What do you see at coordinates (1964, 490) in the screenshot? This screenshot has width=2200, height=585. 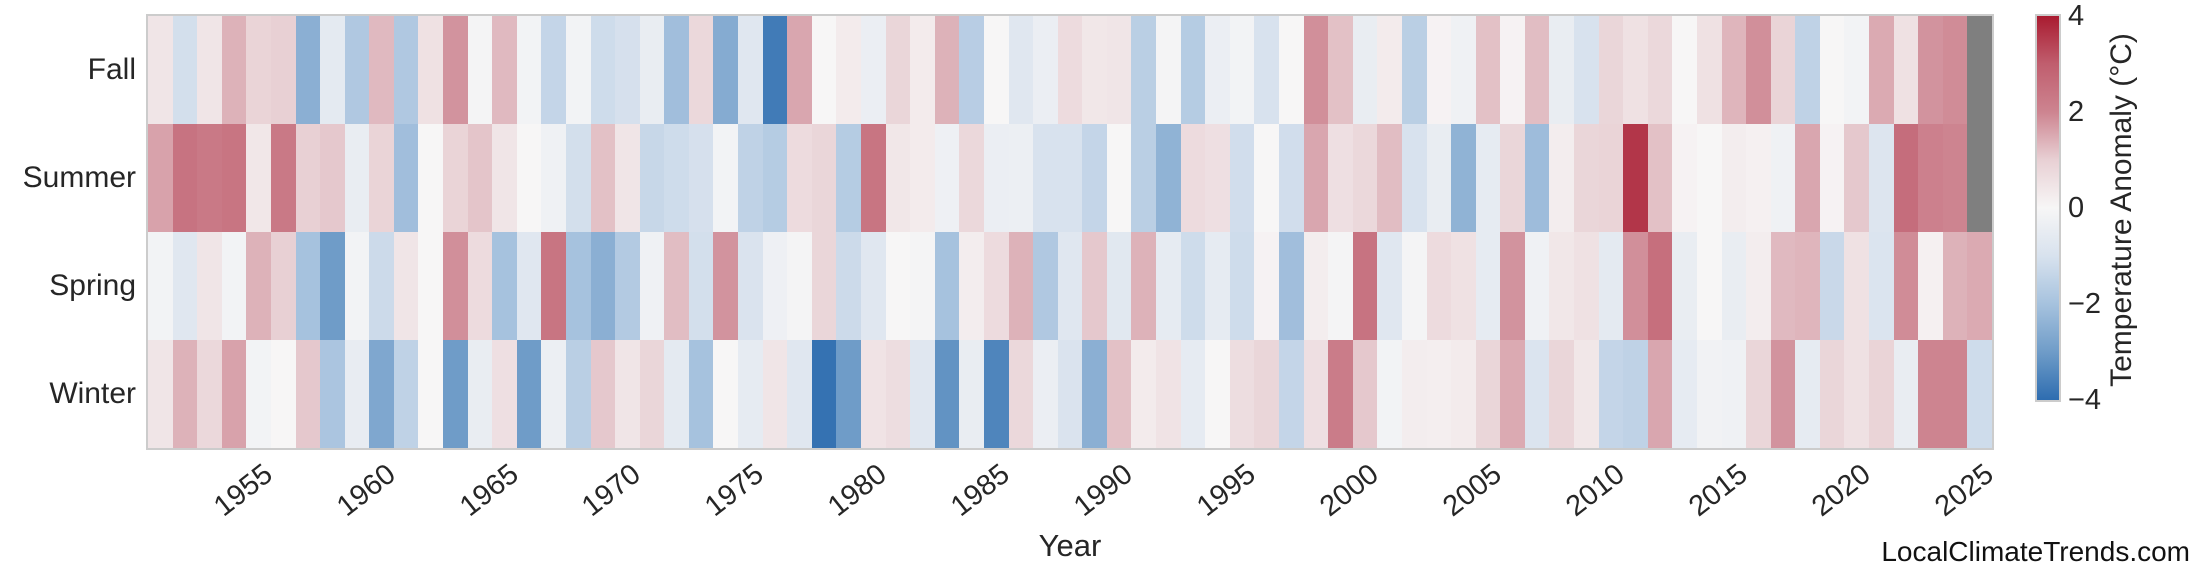 I see `x-tick-label: 2025` at bounding box center [1964, 490].